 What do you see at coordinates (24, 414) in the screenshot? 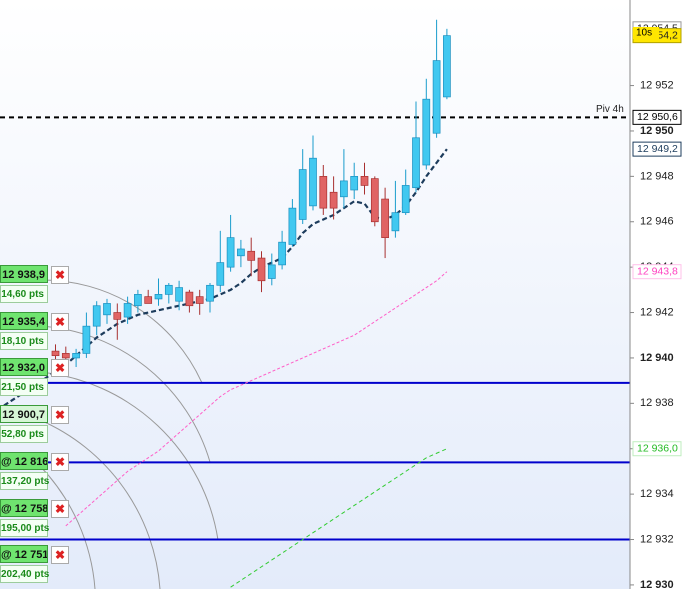
I see `order-price: 12 900,7` at bounding box center [24, 414].